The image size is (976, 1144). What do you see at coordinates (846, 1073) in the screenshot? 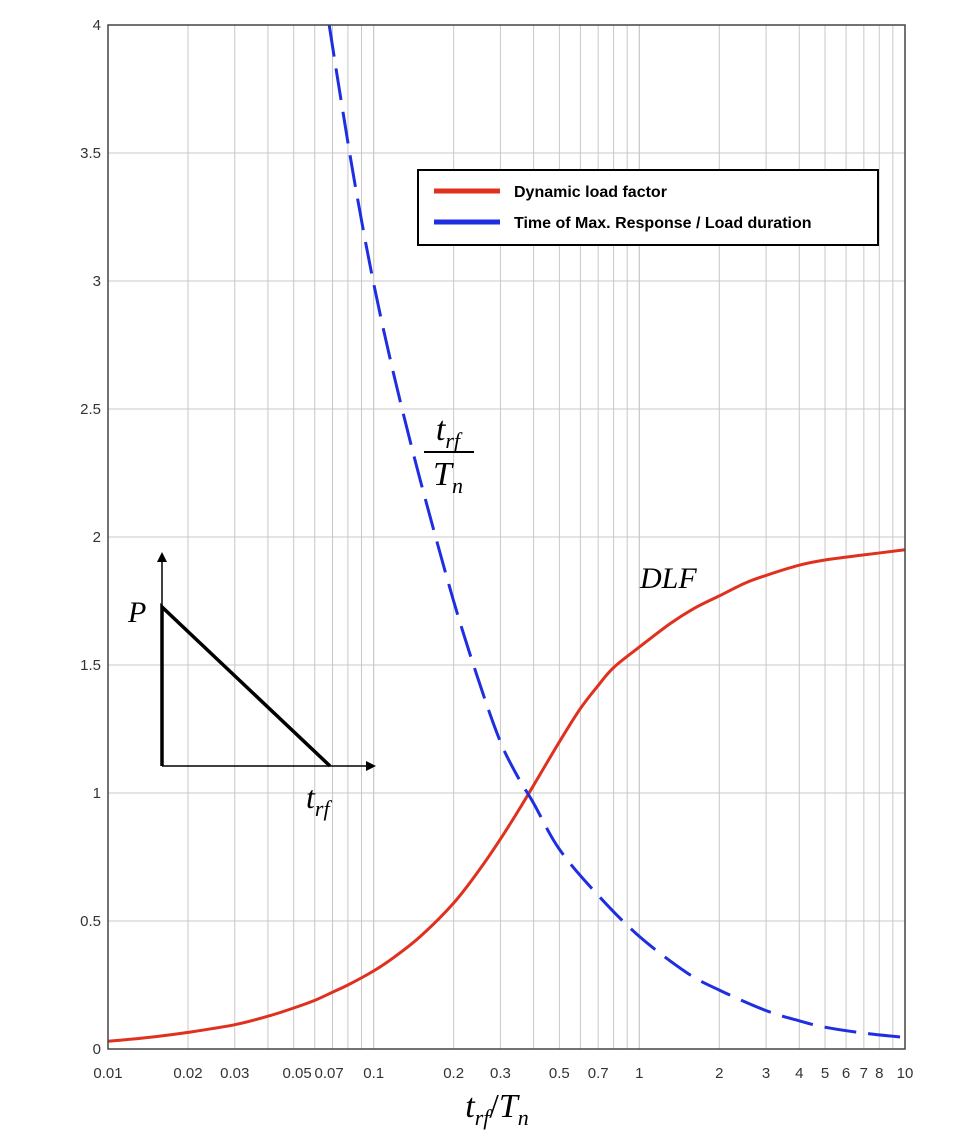
I see `x-tick-label: 6` at bounding box center [846, 1073].